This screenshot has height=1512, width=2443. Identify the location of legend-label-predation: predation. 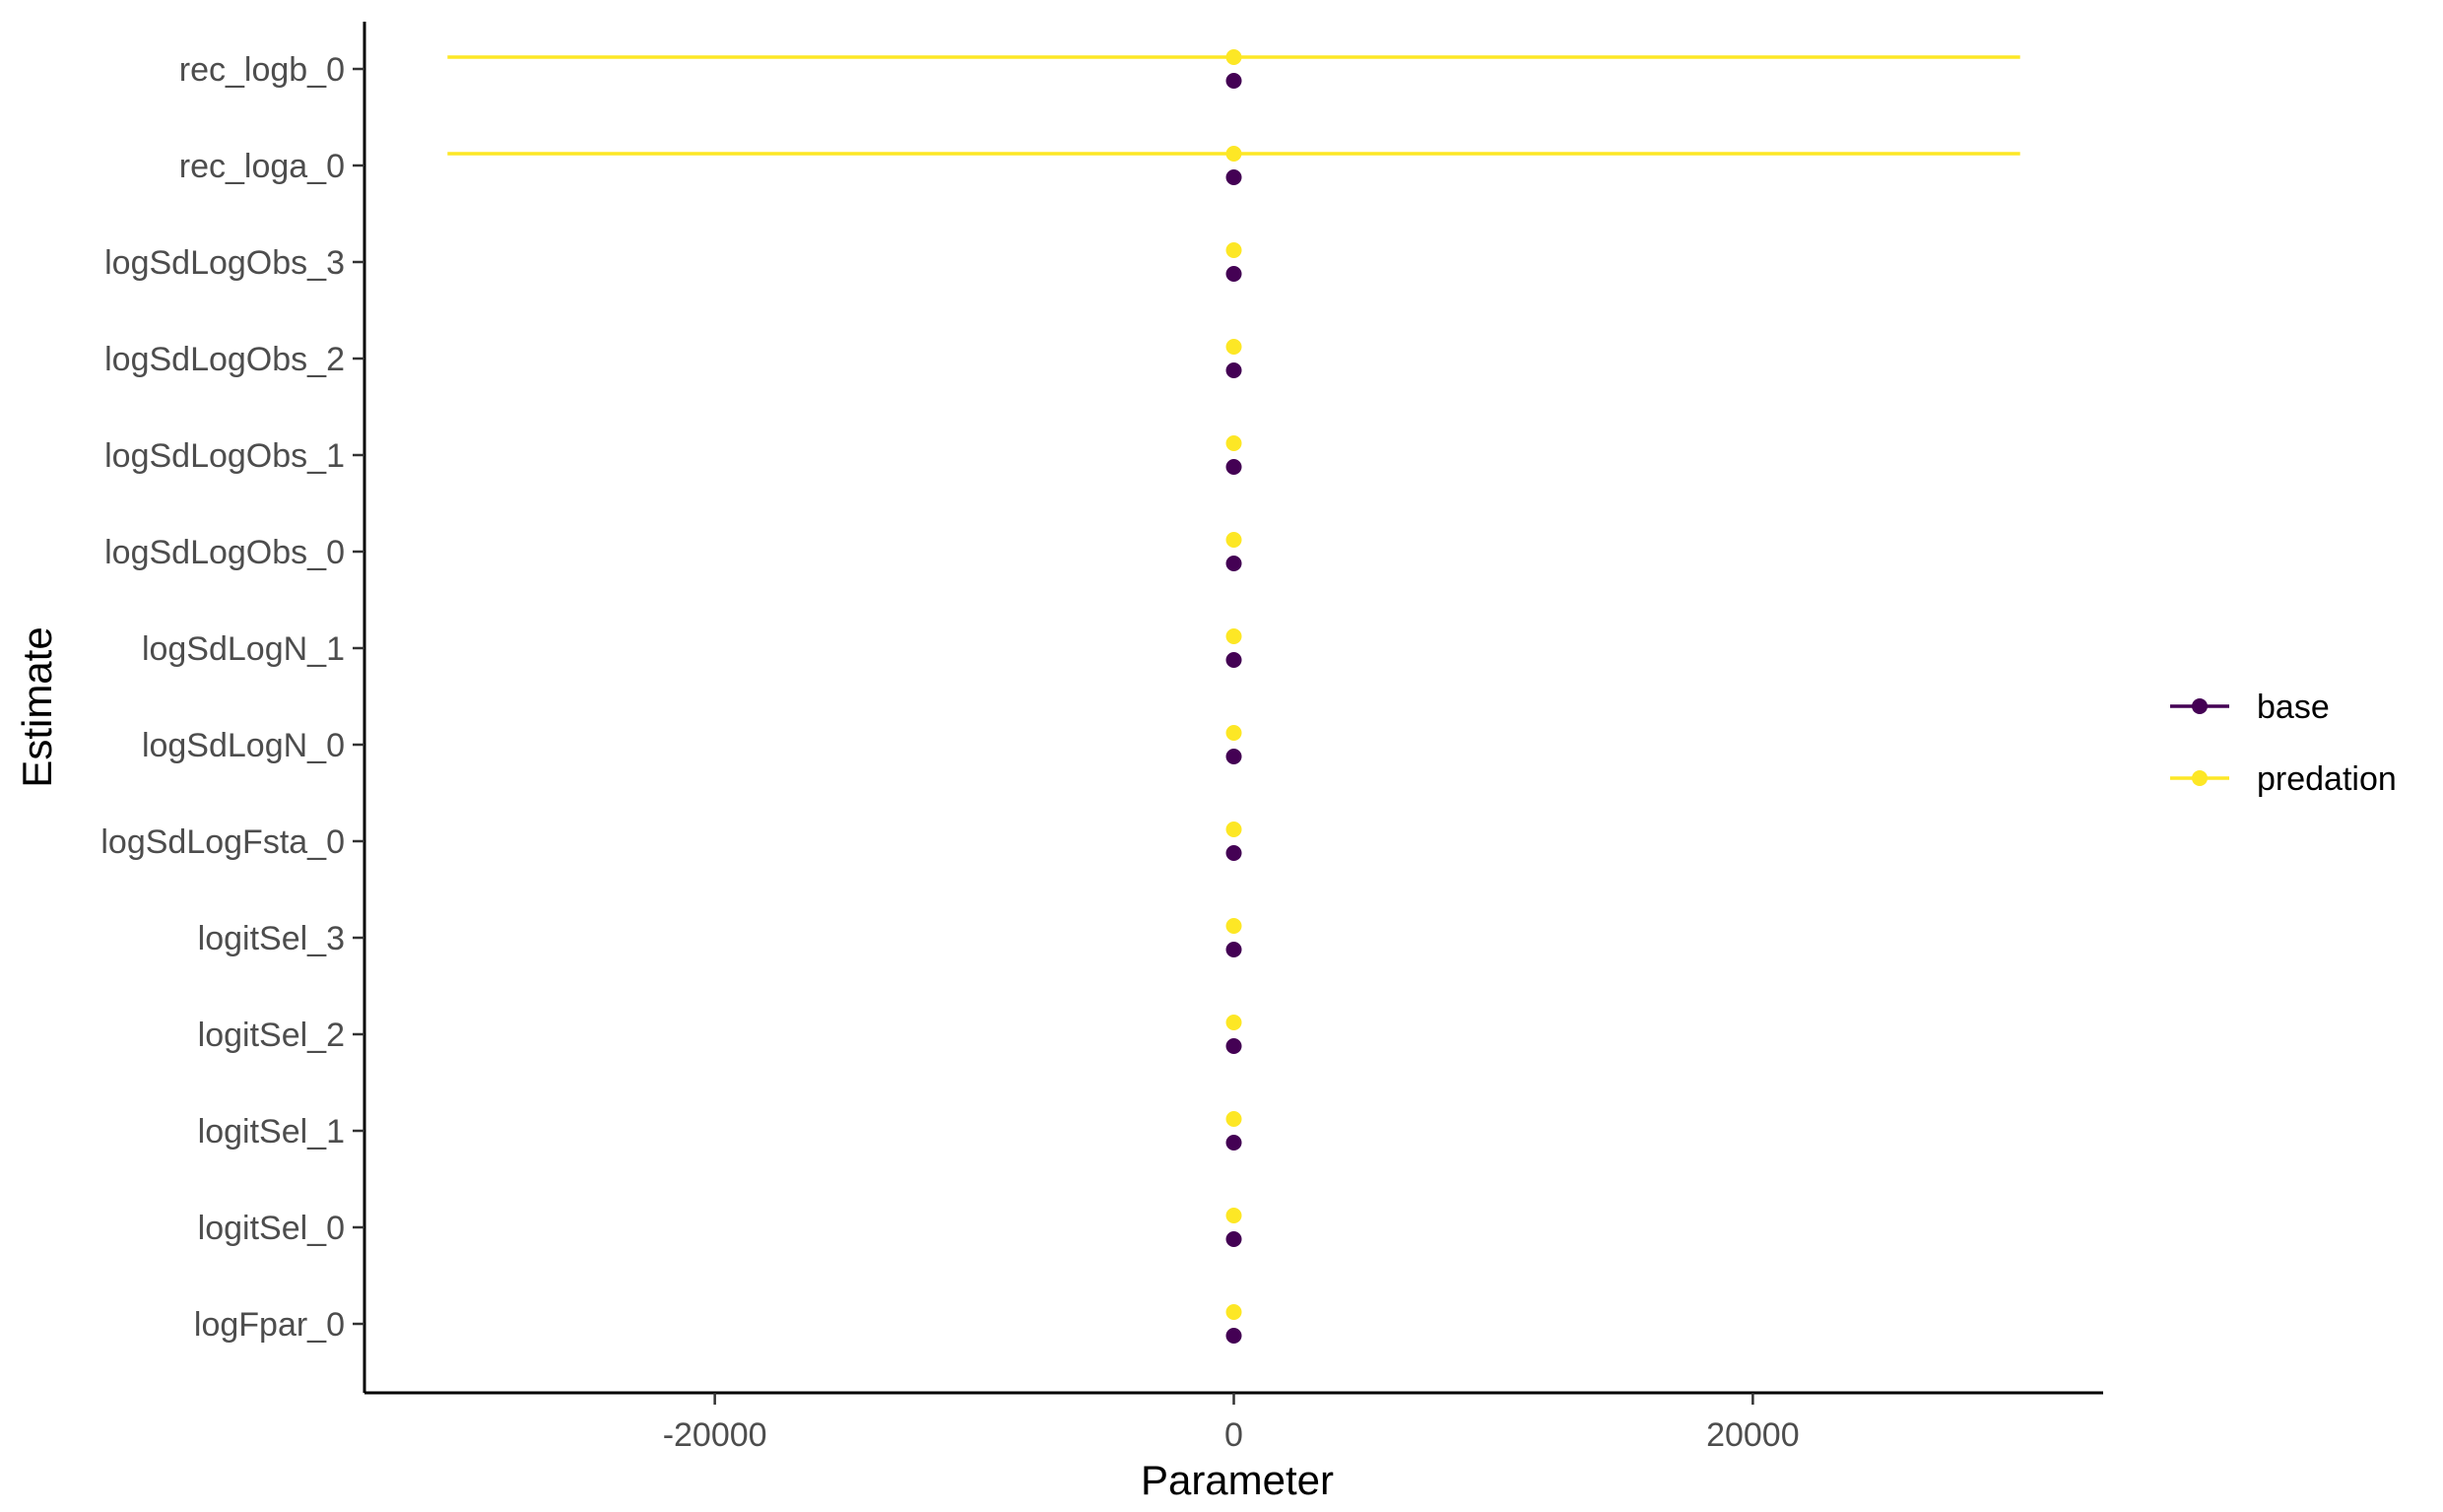
(2327, 779).